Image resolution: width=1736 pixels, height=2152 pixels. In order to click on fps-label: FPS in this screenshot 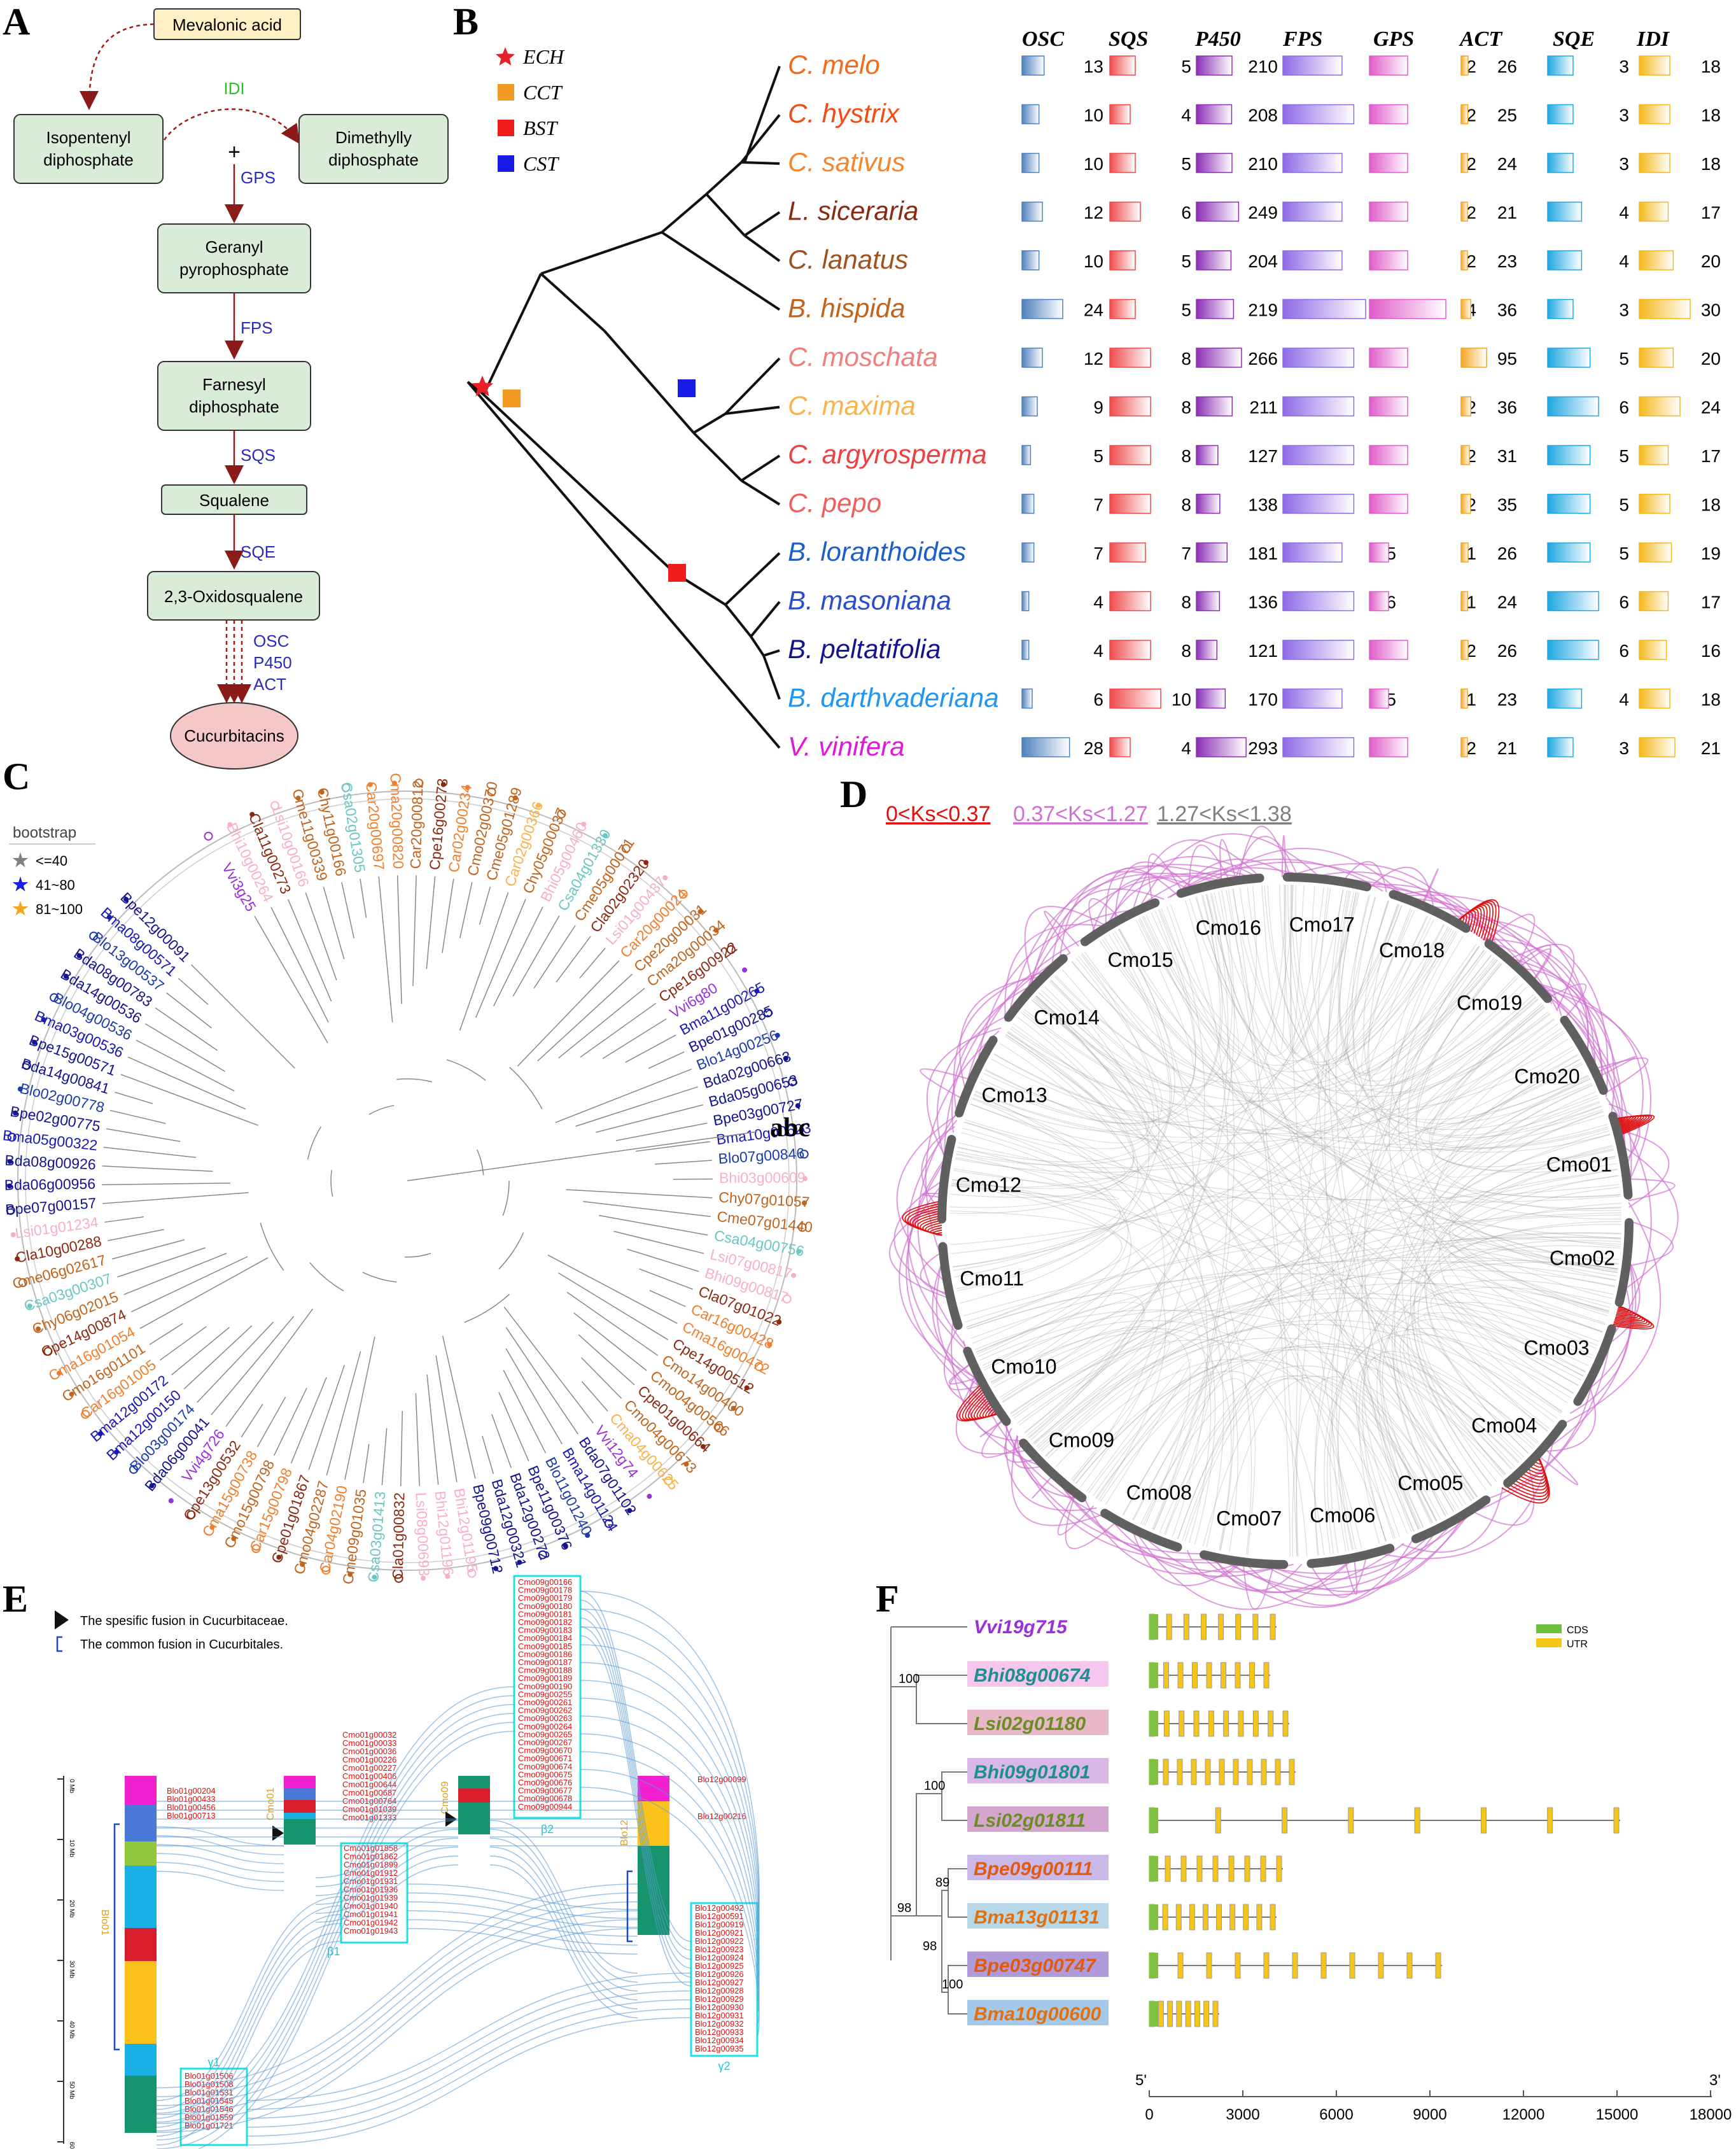, I will do `click(257, 327)`.